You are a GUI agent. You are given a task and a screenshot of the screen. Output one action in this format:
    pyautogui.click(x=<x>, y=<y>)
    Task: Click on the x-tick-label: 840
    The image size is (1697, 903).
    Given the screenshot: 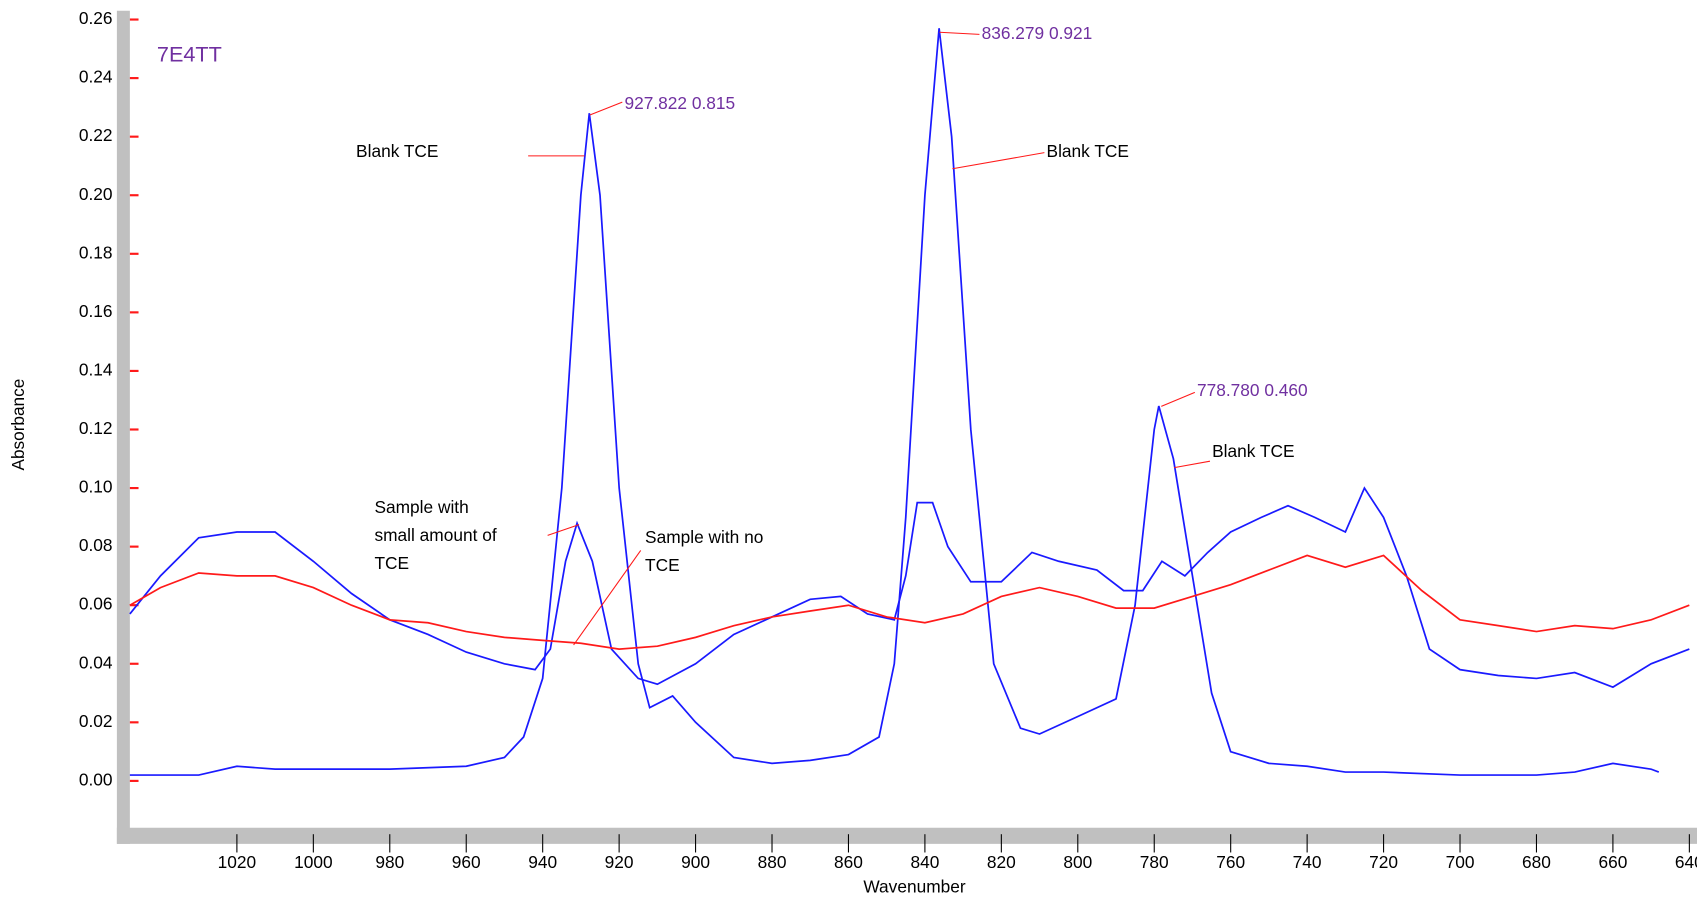 What is the action you would take?
    pyautogui.click(x=924, y=862)
    